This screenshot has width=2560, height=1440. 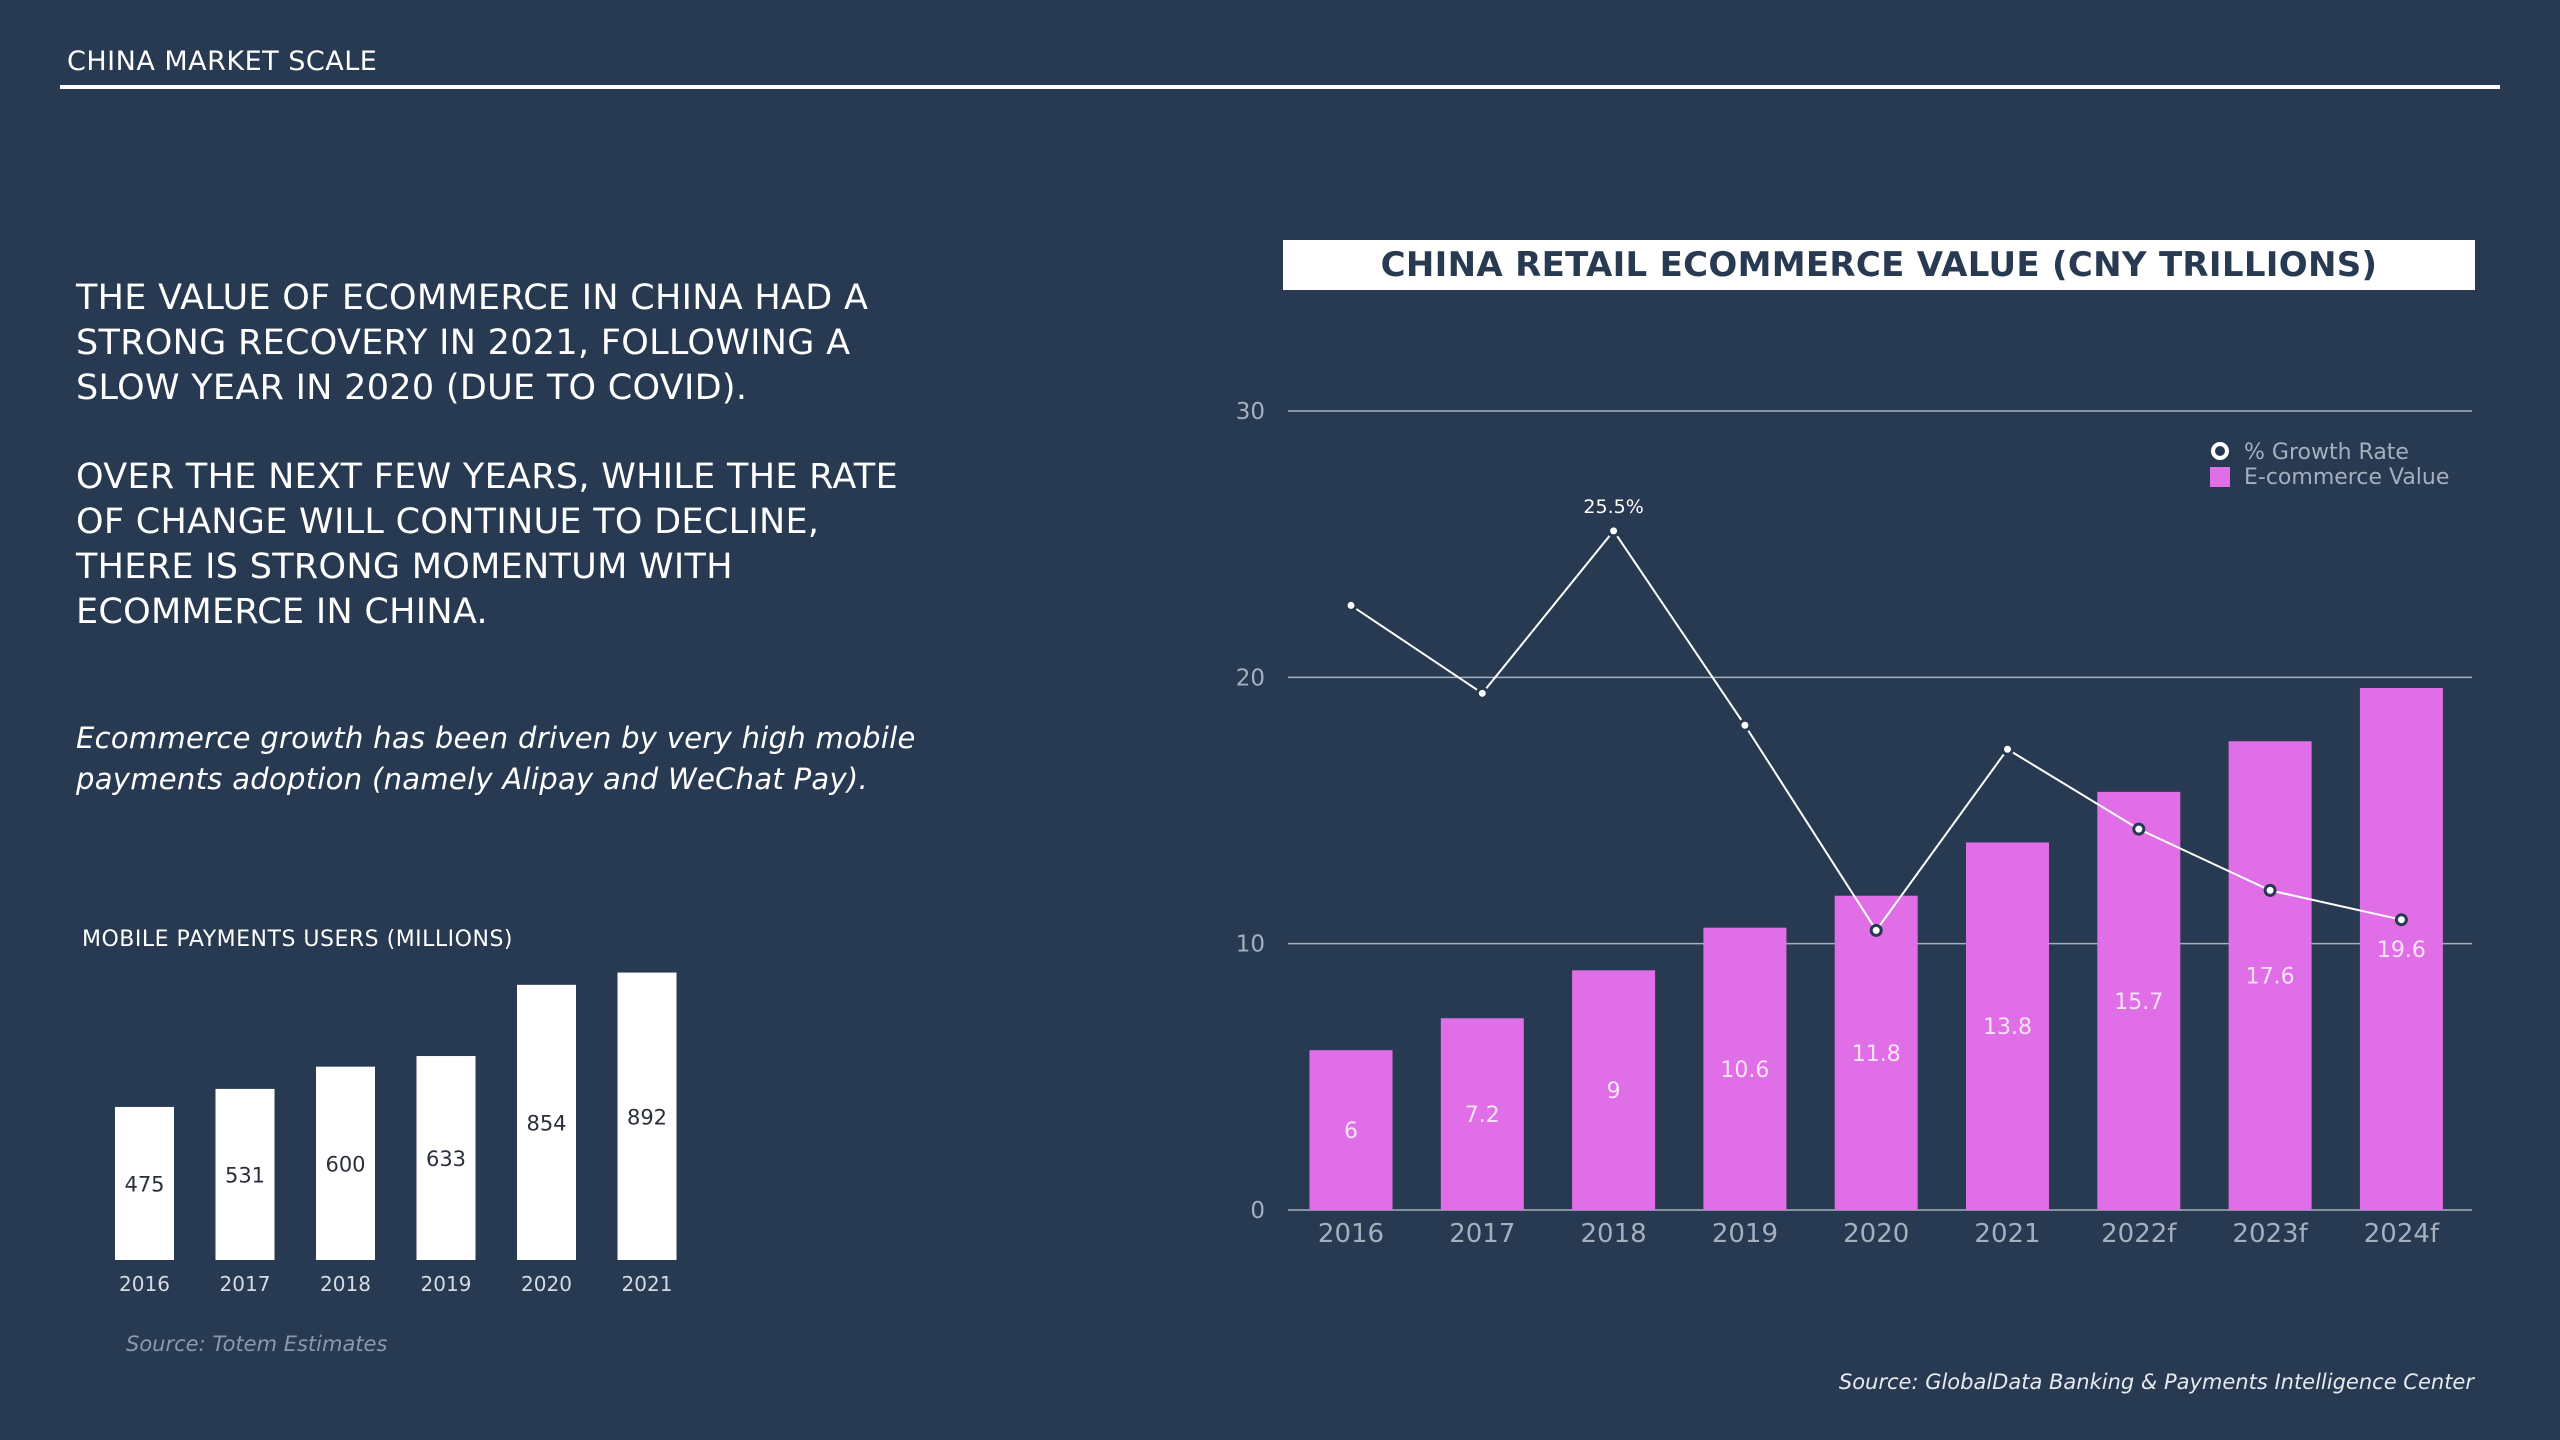 What do you see at coordinates (1351, 1234) in the screenshot?
I see `x-tick-label: 2016` at bounding box center [1351, 1234].